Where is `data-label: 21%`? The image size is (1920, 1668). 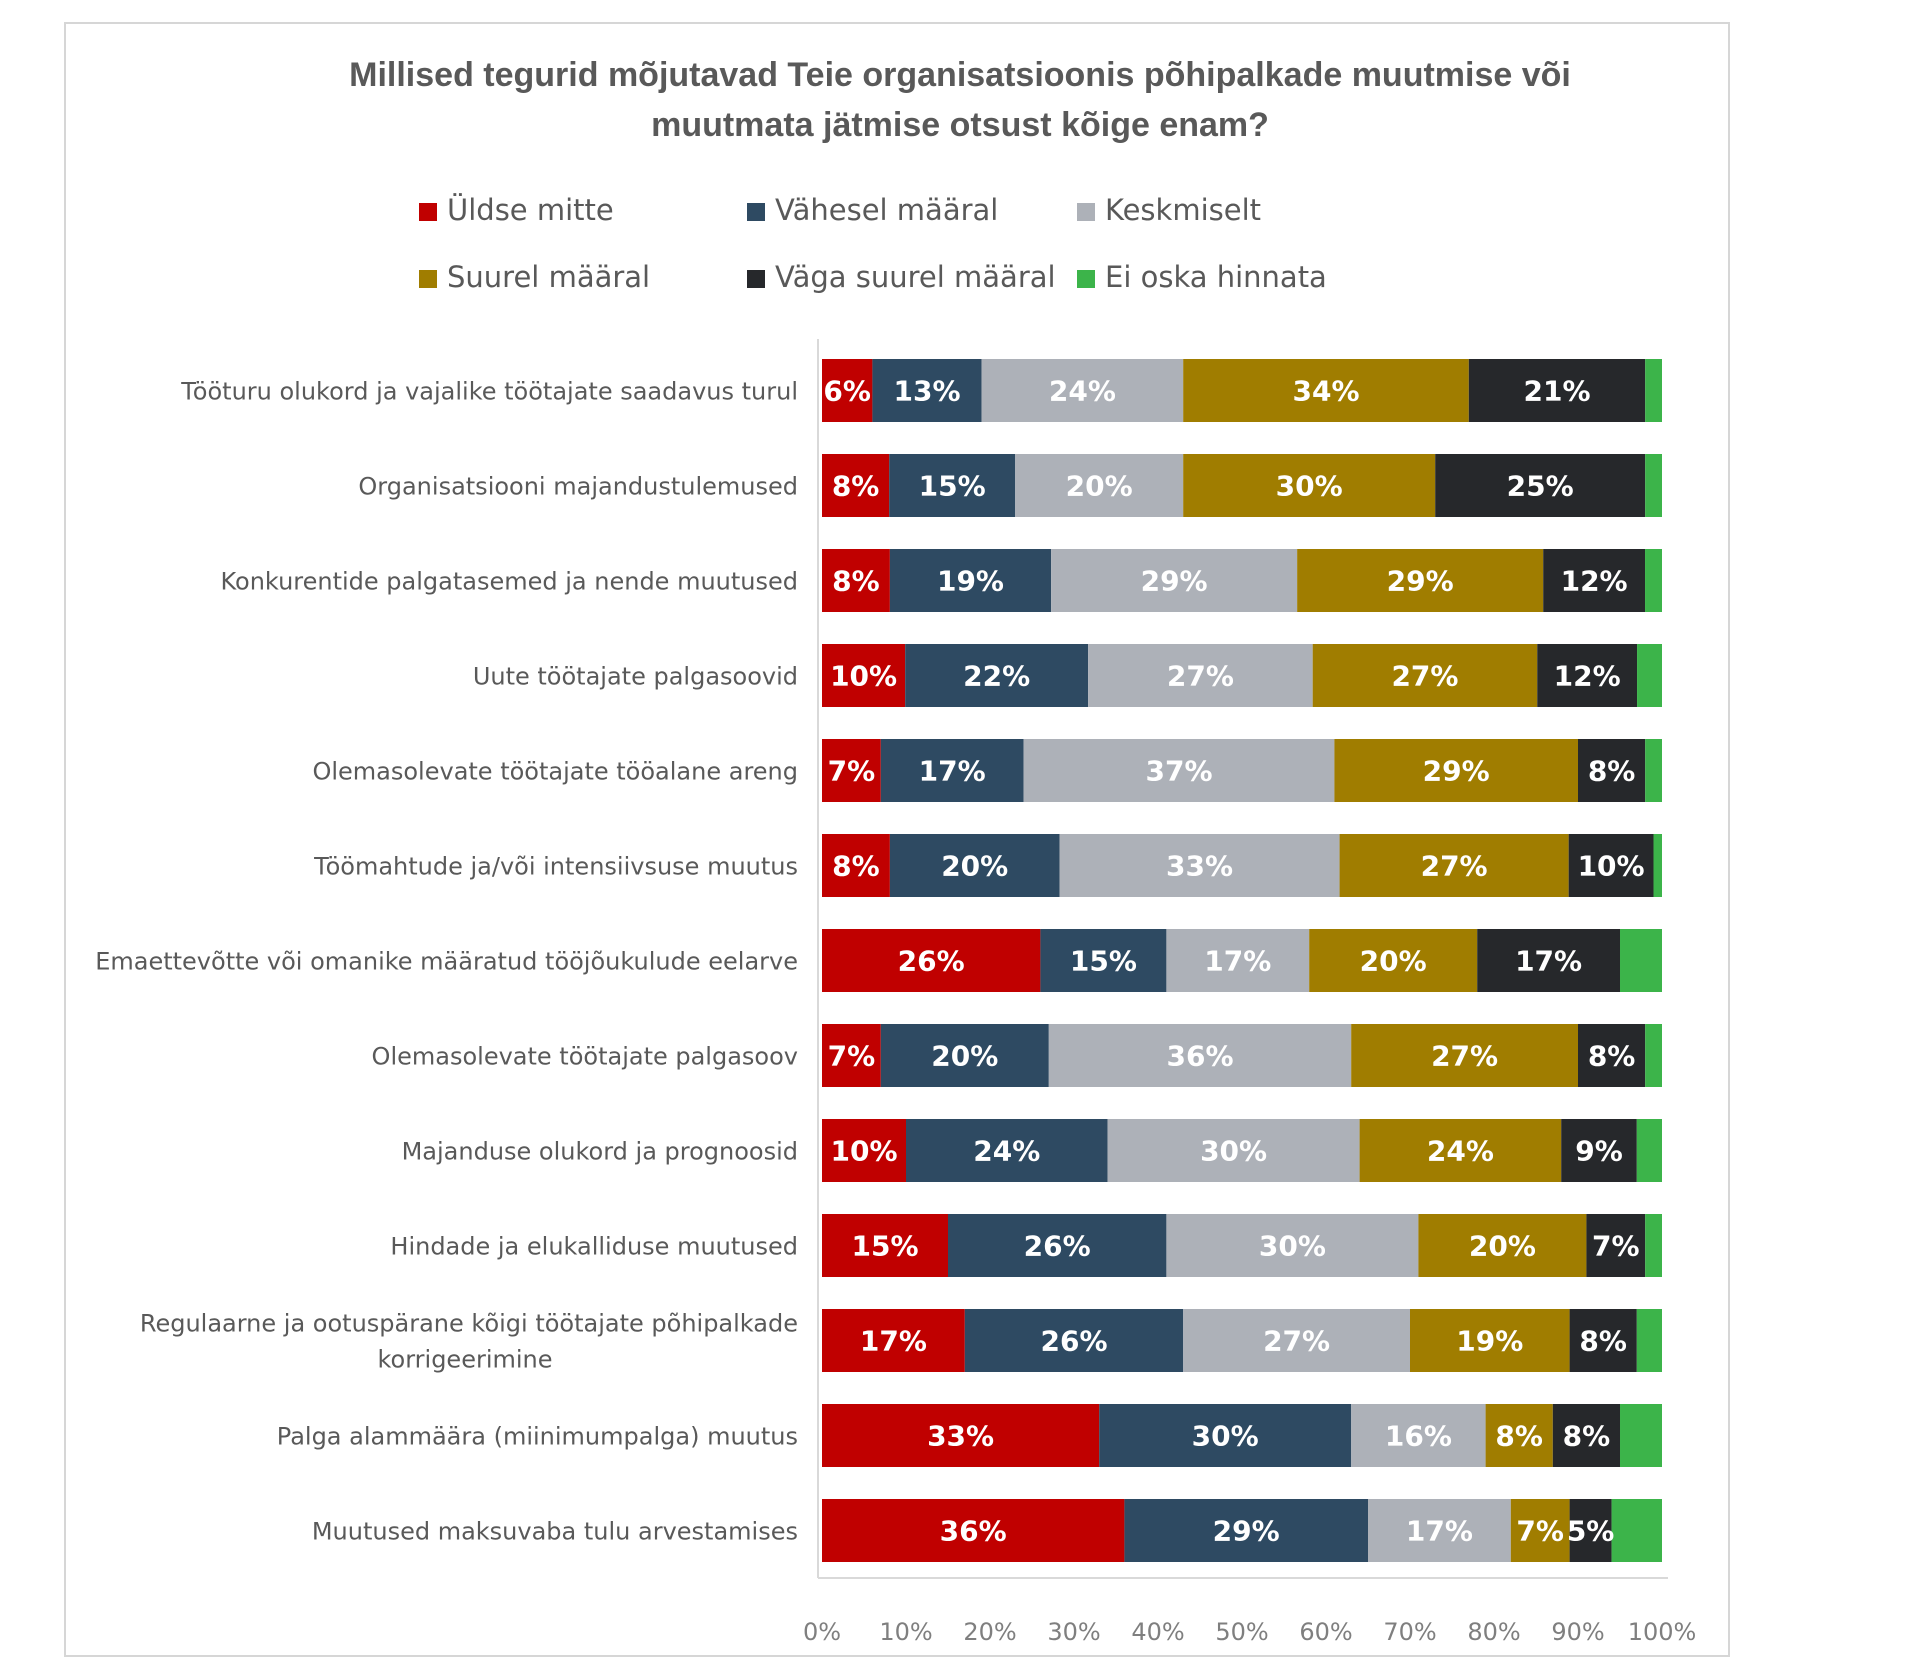 data-label: 21% is located at coordinates (1556, 391).